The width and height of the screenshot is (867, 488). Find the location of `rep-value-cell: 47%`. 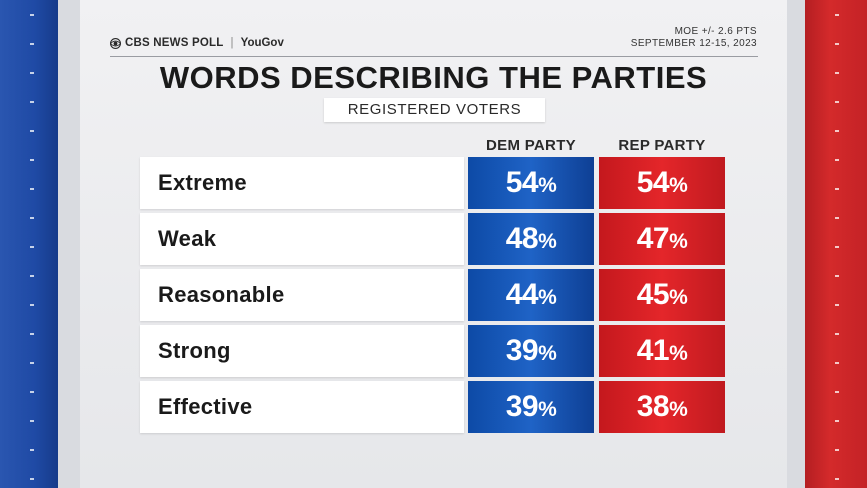

rep-value-cell: 47% is located at coordinates (662, 239).